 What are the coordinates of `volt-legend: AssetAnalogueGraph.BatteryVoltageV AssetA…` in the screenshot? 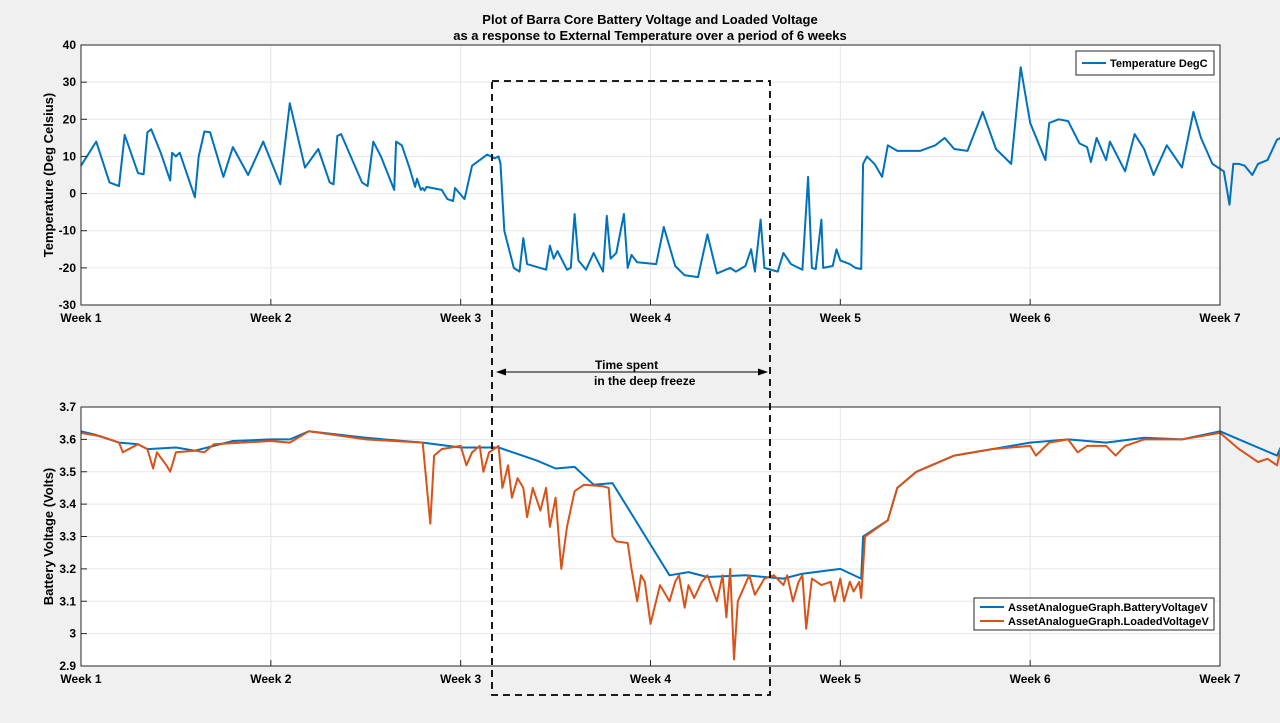 It's located at (1094, 614).